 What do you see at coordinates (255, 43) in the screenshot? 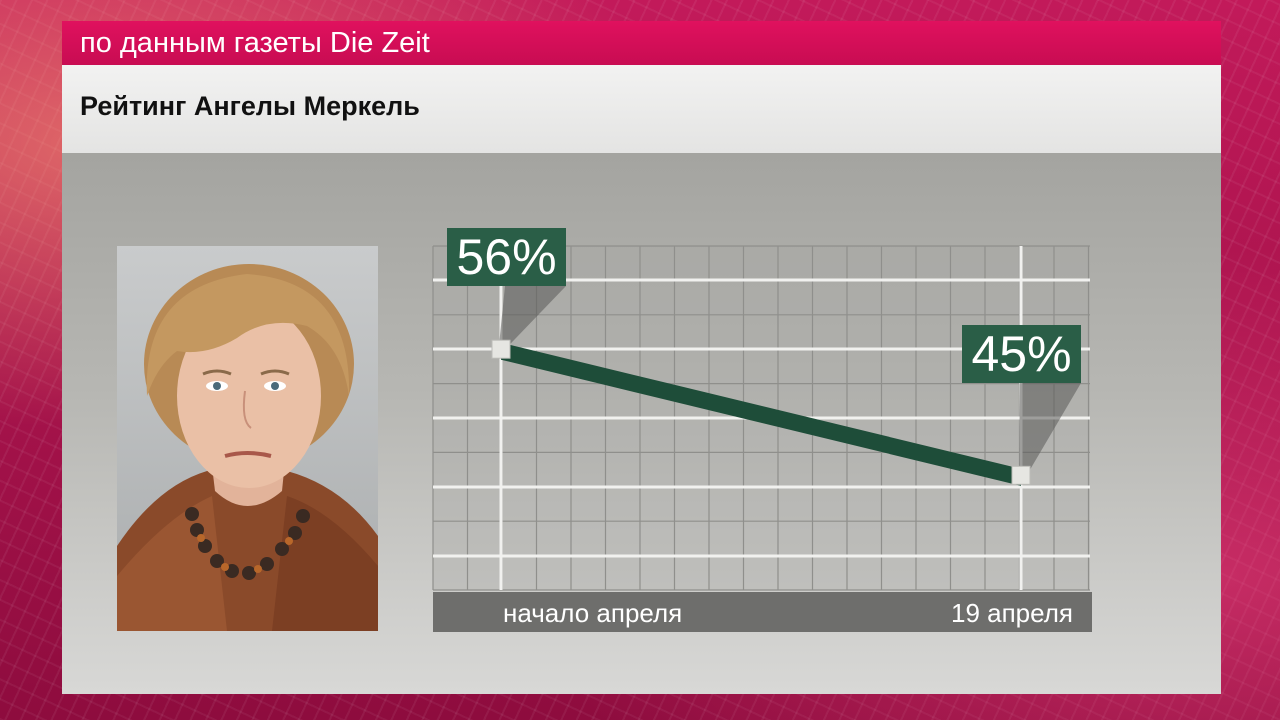
I see `source-text: по данным газеты Die Zeit` at bounding box center [255, 43].